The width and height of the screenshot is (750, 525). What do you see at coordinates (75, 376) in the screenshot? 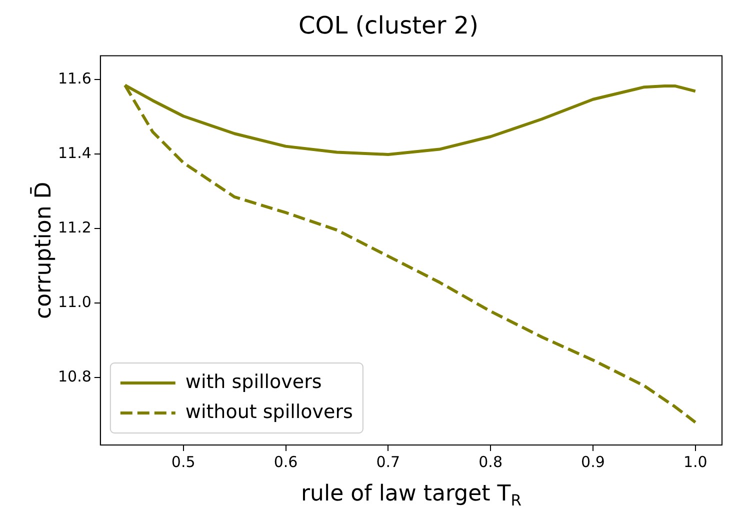
I see `y-tick-label: 10.8` at bounding box center [75, 376].